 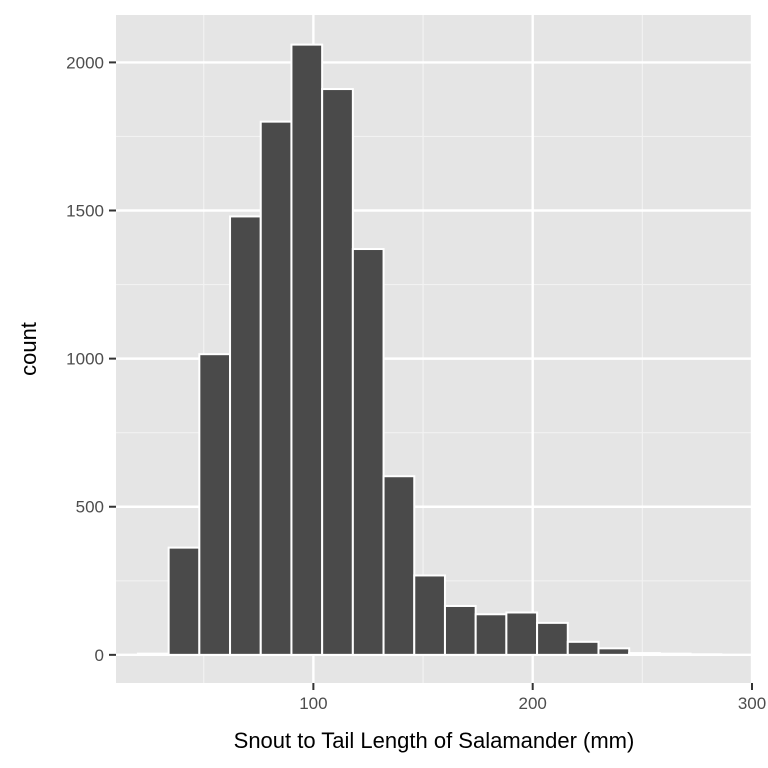 What do you see at coordinates (90, 507) in the screenshot?
I see `y-tick-label: 500` at bounding box center [90, 507].